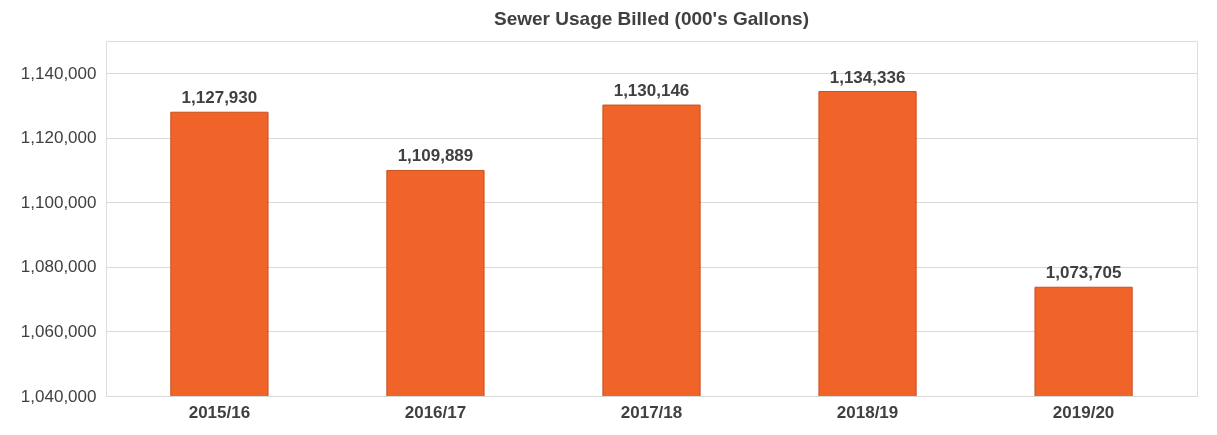 The image size is (1217, 435). I want to click on x-tick-label: 2015/16, so click(219, 412).